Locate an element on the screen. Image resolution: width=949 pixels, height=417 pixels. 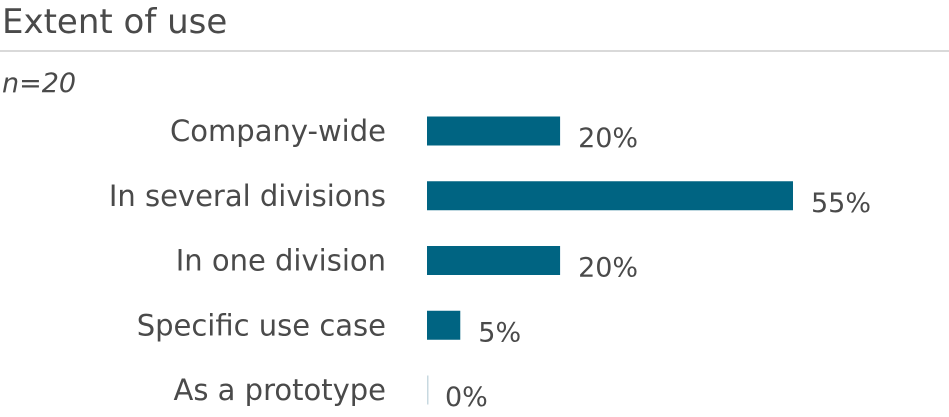
category-label: Specific use case is located at coordinates (261, 325).